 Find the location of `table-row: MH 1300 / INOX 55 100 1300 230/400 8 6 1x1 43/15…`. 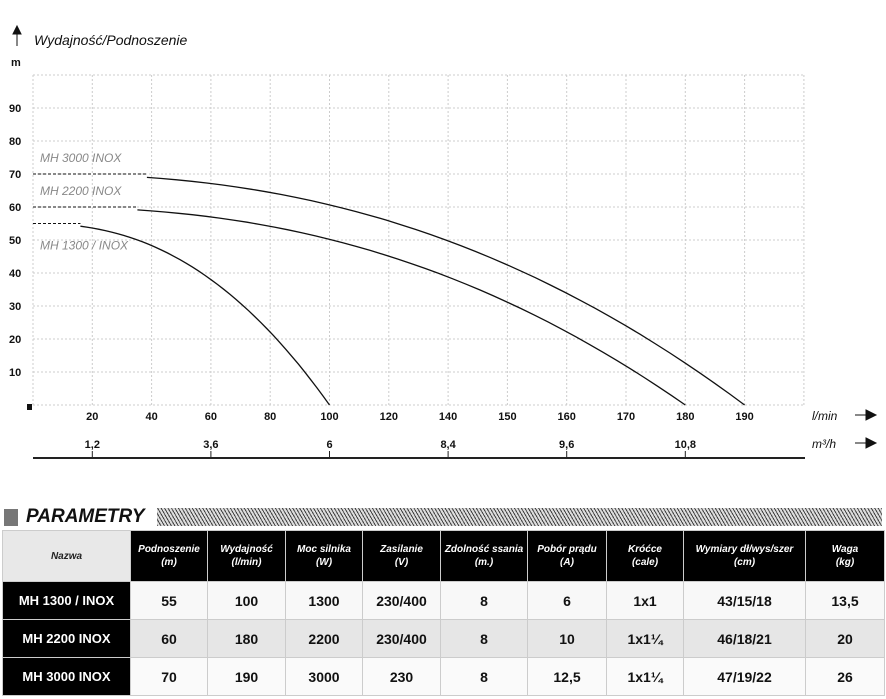

table-row: MH 1300 / INOX 55 100 1300 230/400 8 6 1x1 43/15… is located at coordinates (443, 600).